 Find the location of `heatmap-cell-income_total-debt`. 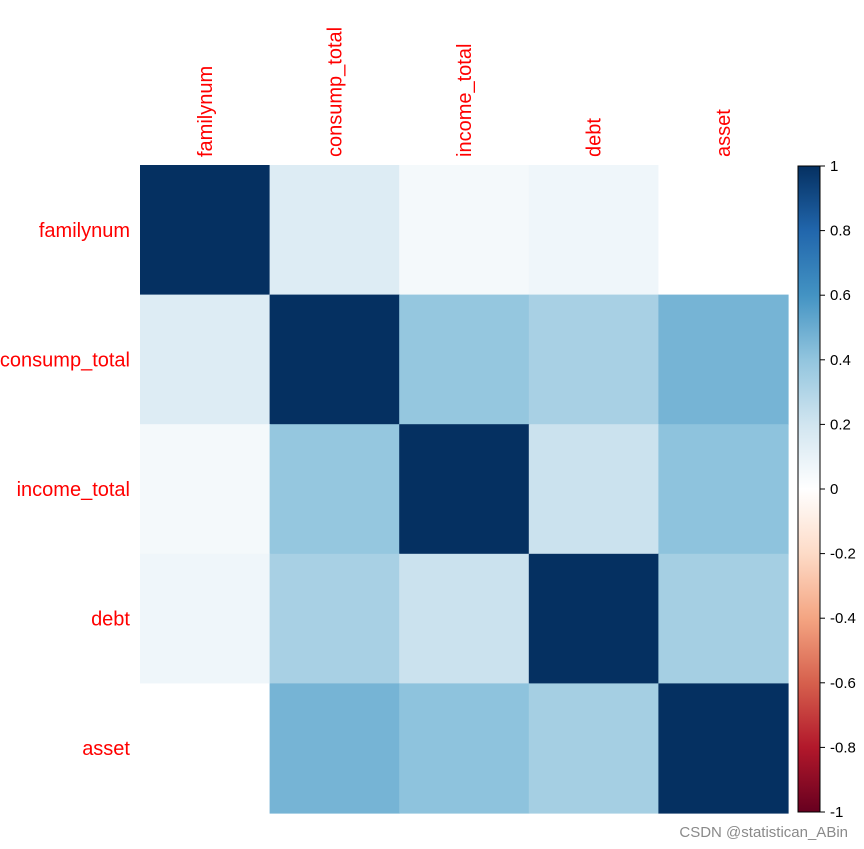

heatmap-cell-income_total-debt is located at coordinates (593, 489).